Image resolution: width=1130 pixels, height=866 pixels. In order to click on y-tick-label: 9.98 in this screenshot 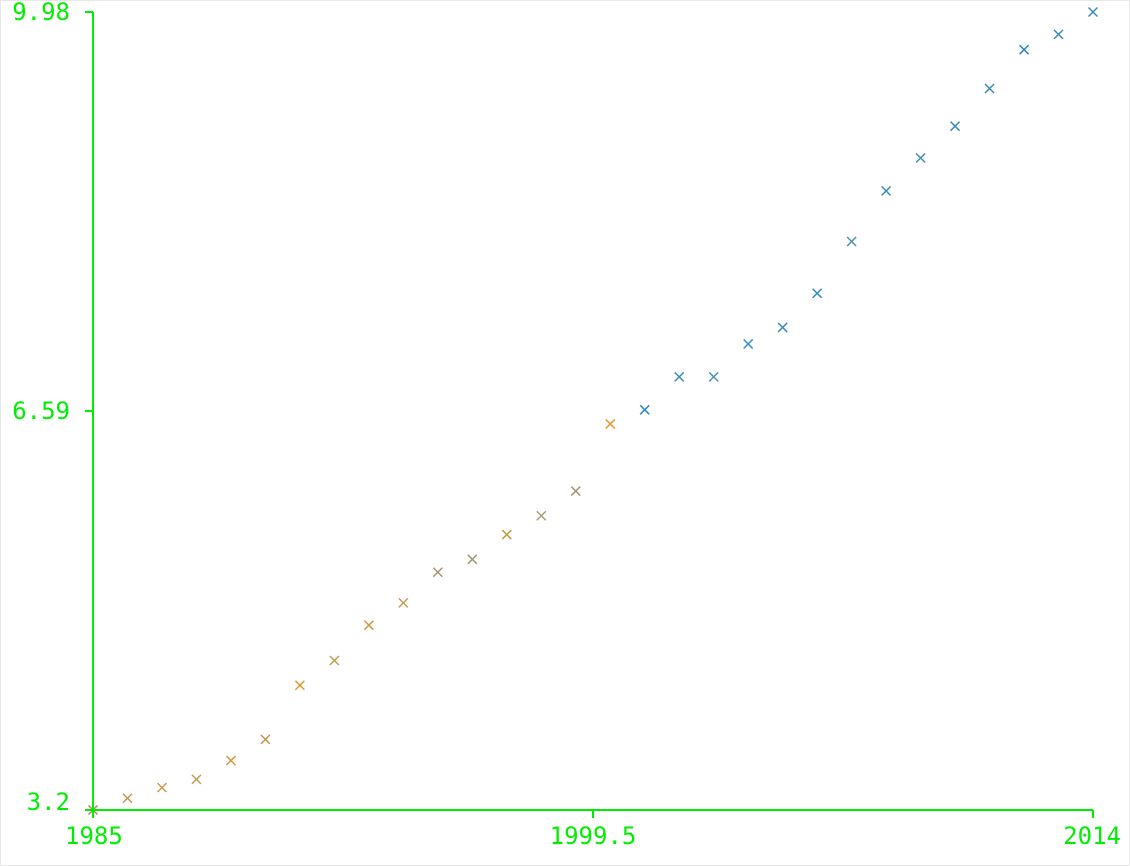, I will do `click(41, 13)`.